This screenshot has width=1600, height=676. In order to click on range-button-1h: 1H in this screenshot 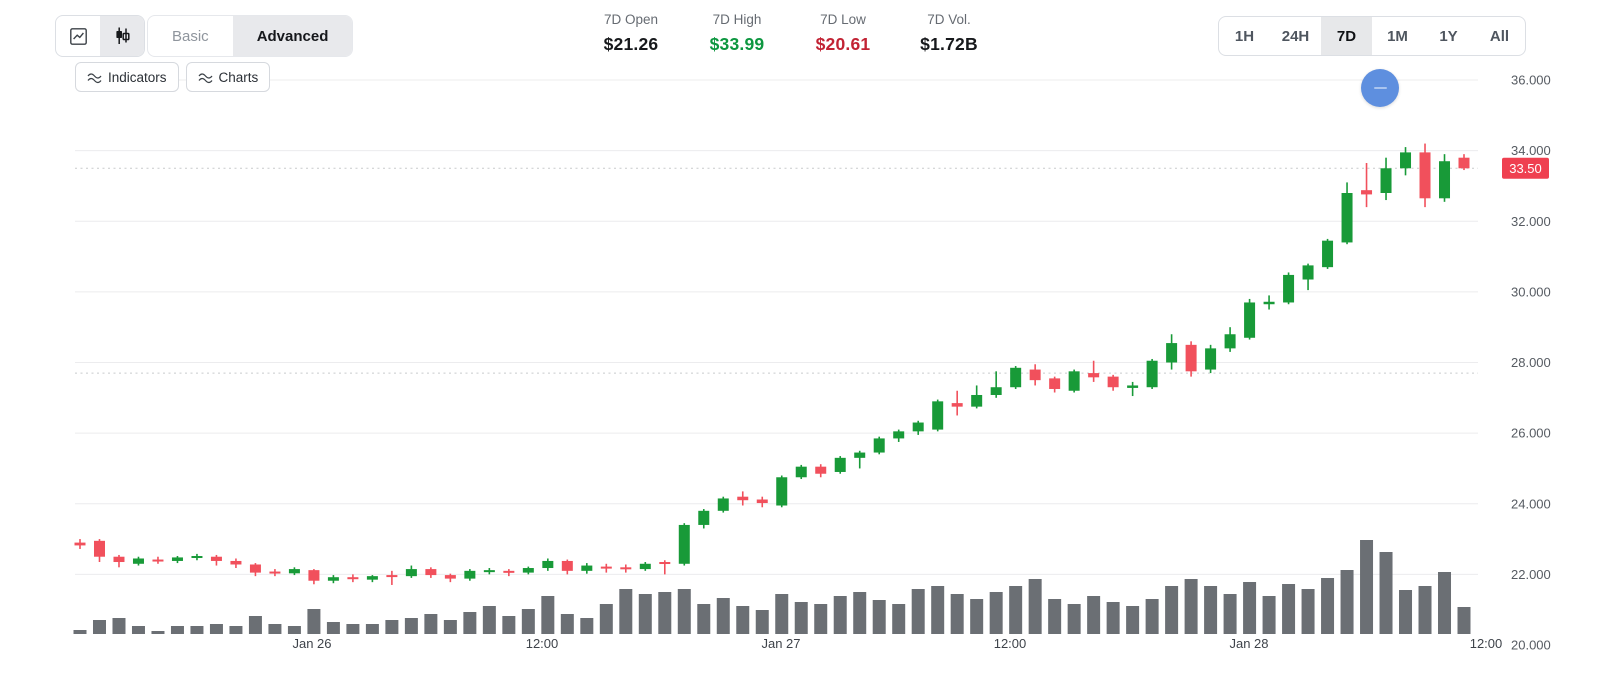, I will do `click(1244, 36)`.